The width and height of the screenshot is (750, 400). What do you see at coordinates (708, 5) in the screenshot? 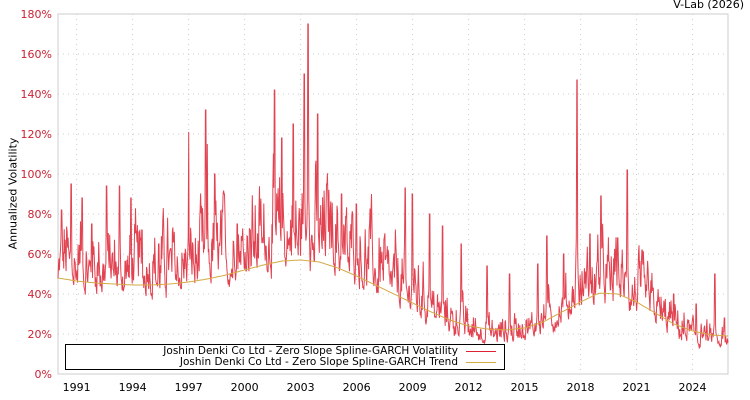
I see `credit-label: V-Lab (2026)` at bounding box center [708, 5].